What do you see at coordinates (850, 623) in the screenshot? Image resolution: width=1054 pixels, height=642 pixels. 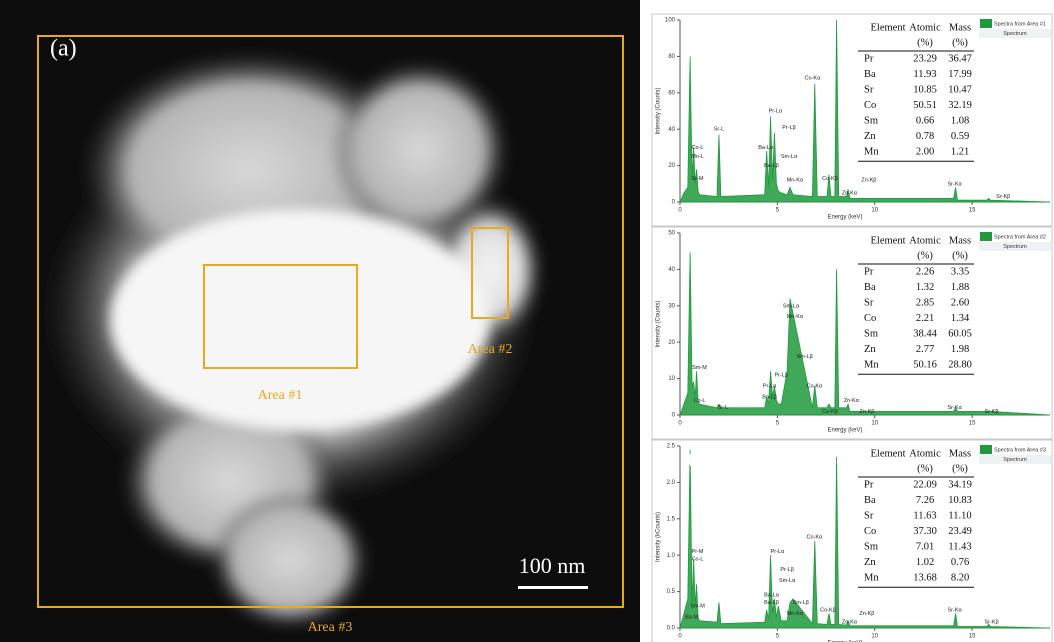 I see `peak-label: Zn-Kα` at bounding box center [850, 623].